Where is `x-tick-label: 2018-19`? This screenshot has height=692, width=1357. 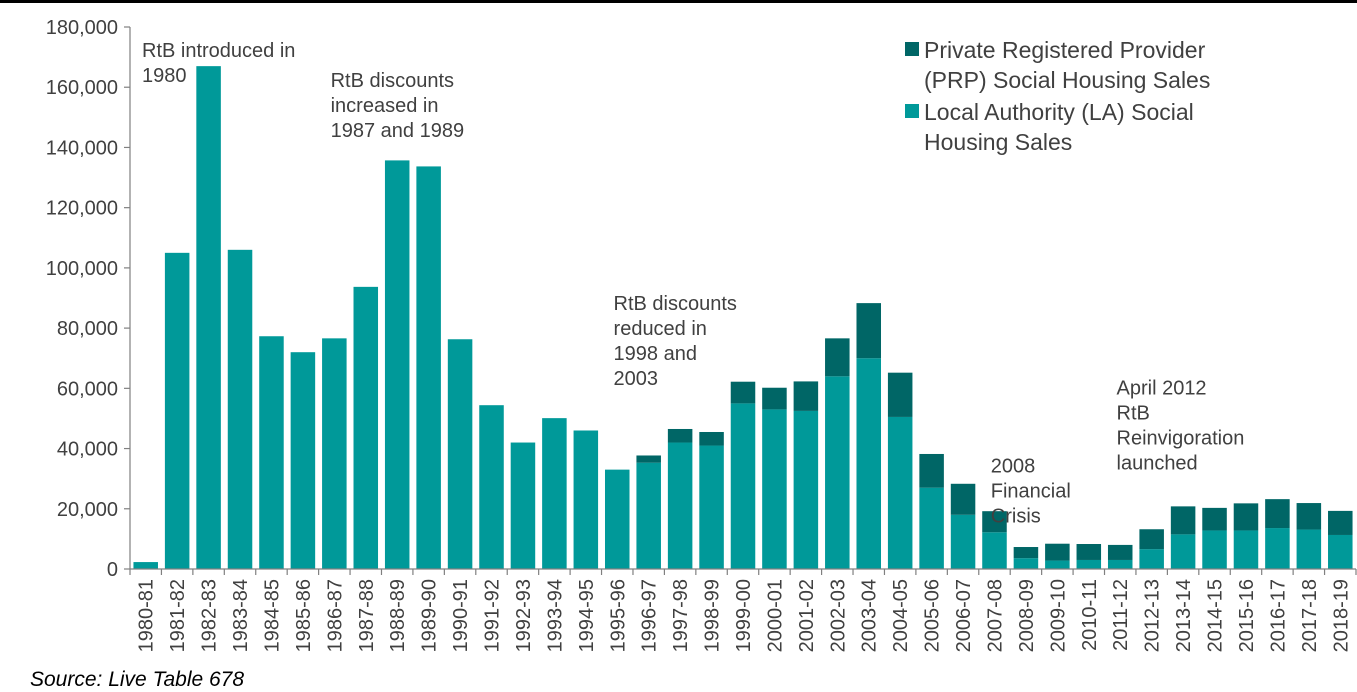
x-tick-label: 2018-19 is located at coordinates (1341, 615).